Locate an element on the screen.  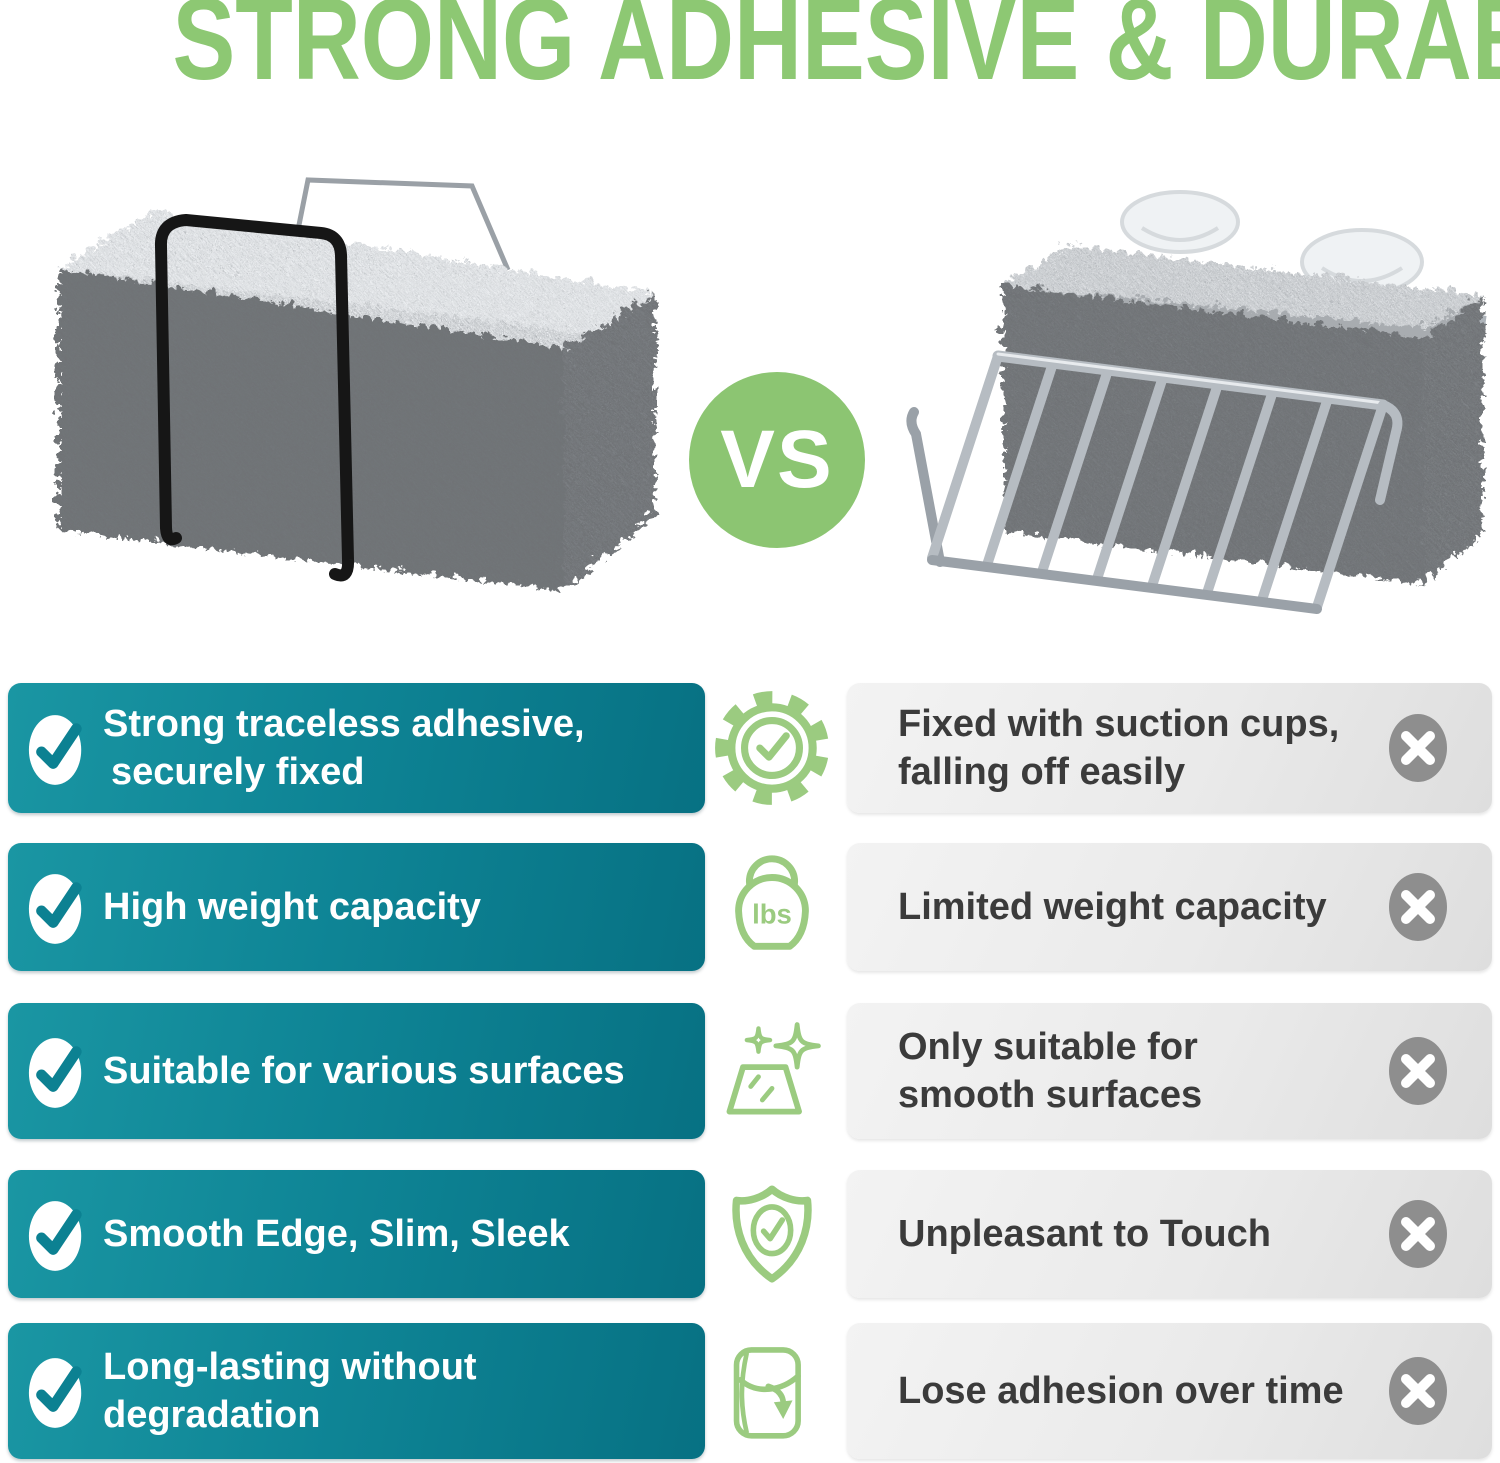
drawback-row: Limited weight capacity is located at coordinates (1169, 907).